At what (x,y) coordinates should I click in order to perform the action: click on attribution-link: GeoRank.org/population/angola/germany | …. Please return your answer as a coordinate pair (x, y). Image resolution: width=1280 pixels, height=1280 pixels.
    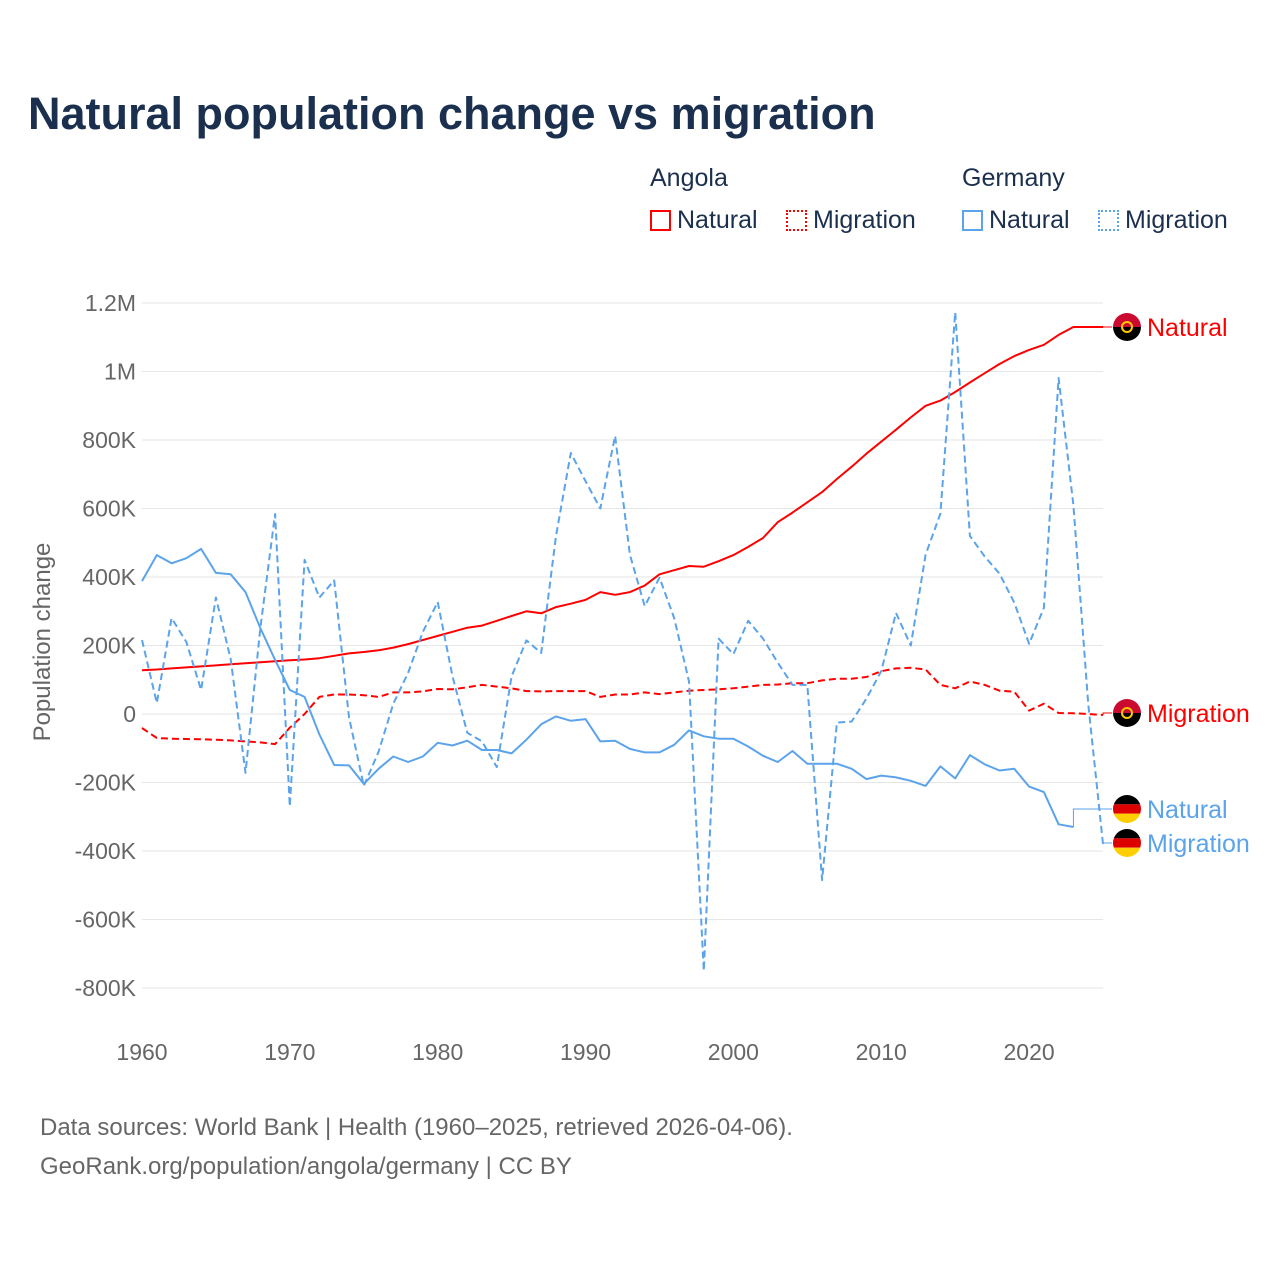
    Looking at the image, I should click on (306, 1166).